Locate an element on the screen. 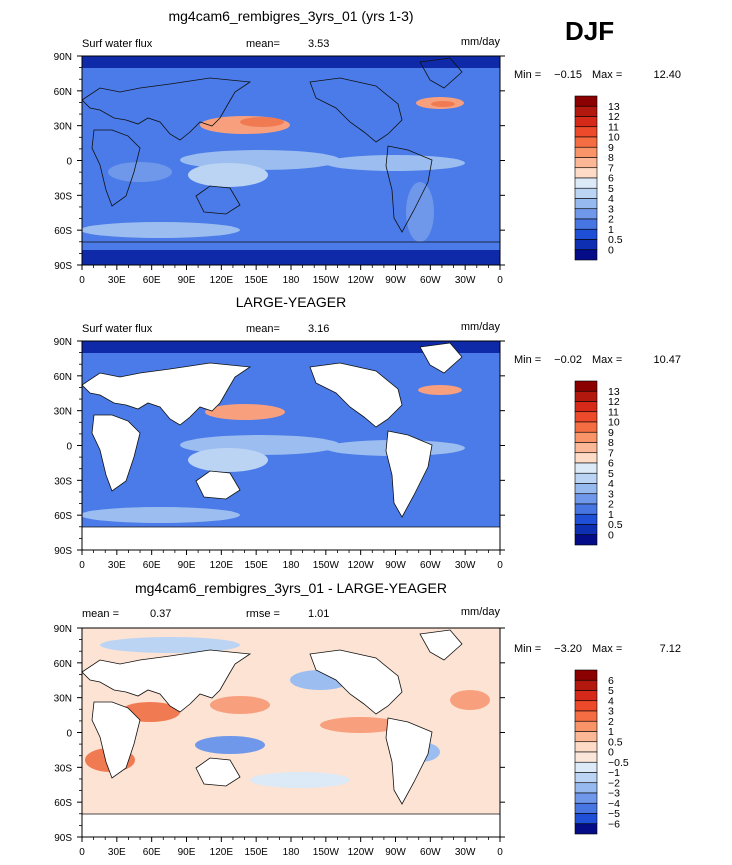 This screenshot has width=732, height=865. colorbar-label: 10 is located at coordinates (614, 423).